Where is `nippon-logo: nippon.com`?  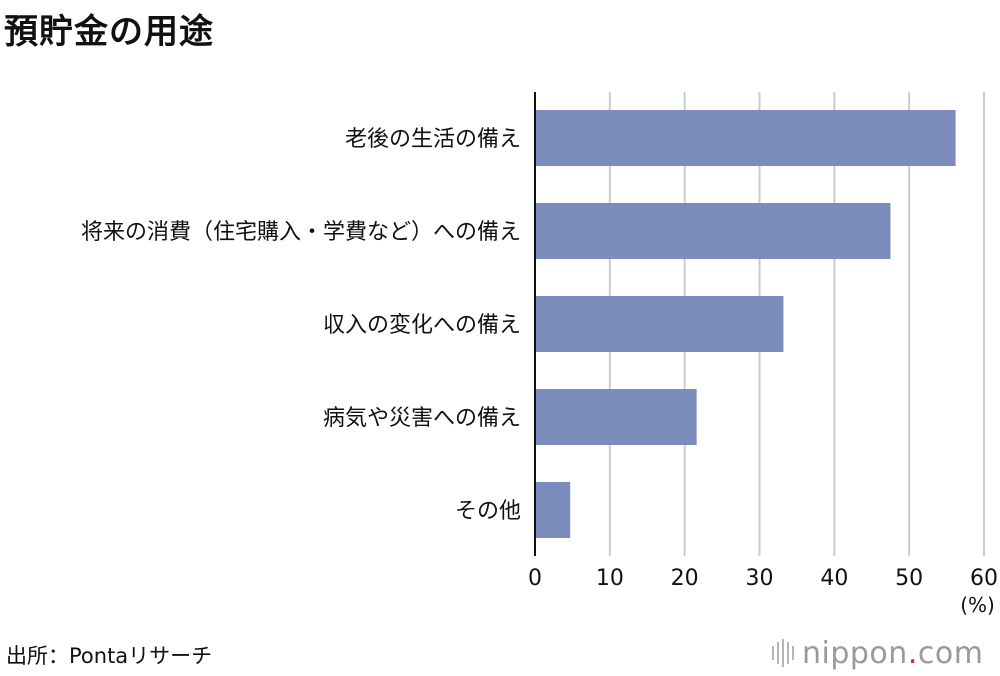
nippon-logo: nippon.com is located at coordinates (877, 653).